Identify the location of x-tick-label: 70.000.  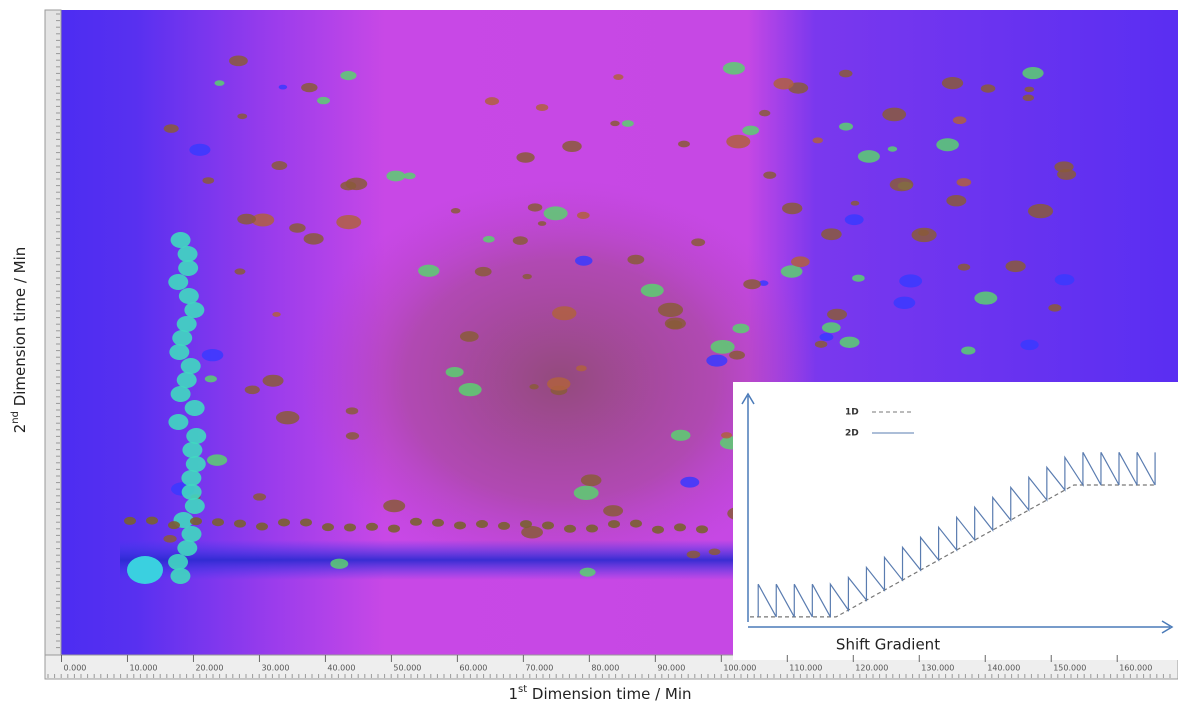
(539, 668).